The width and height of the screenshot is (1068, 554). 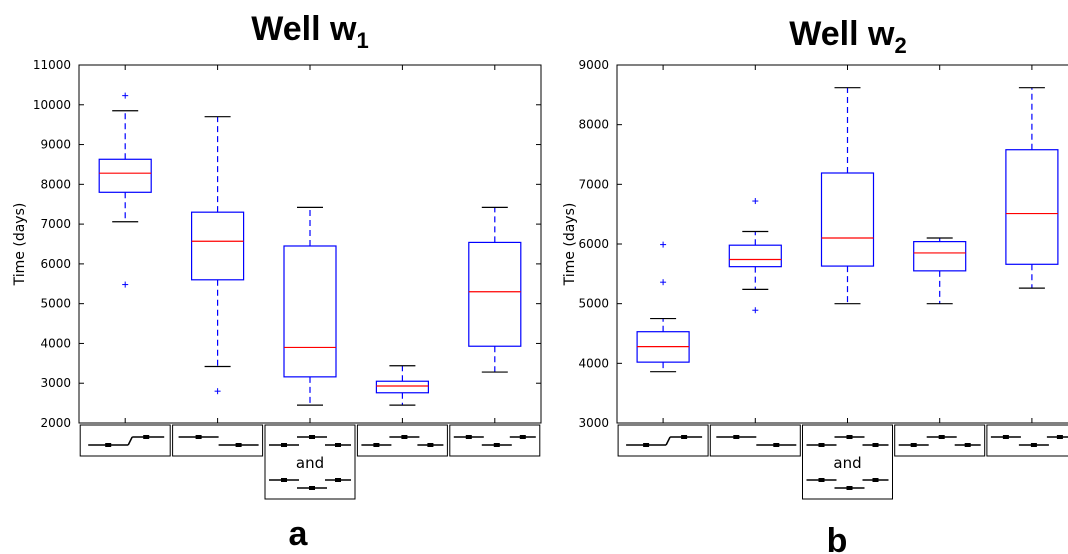 I want to click on y-tick-label: 5000, so click(x=55, y=304).